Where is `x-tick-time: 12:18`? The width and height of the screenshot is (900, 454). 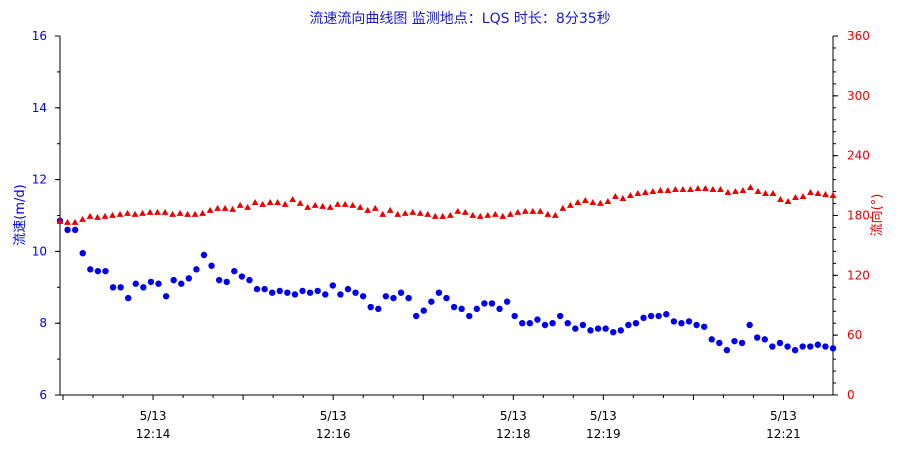
x-tick-time: 12:18 is located at coordinates (513, 434).